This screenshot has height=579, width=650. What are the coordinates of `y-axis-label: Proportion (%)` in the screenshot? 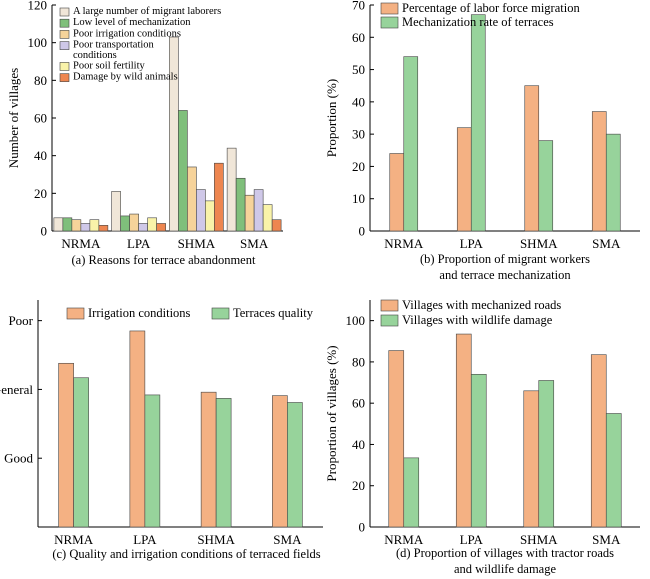 It's located at (331, 118).